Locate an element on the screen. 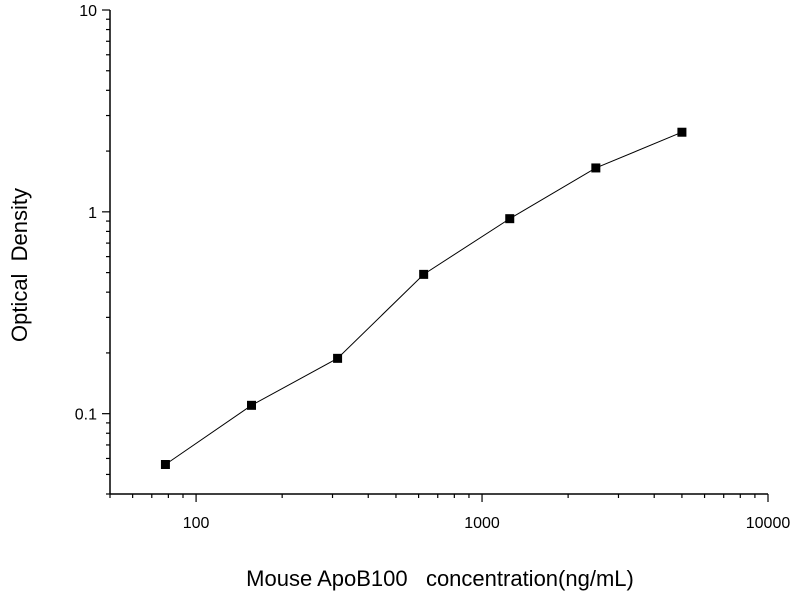  y-tick-label: 1 is located at coordinates (92, 213).